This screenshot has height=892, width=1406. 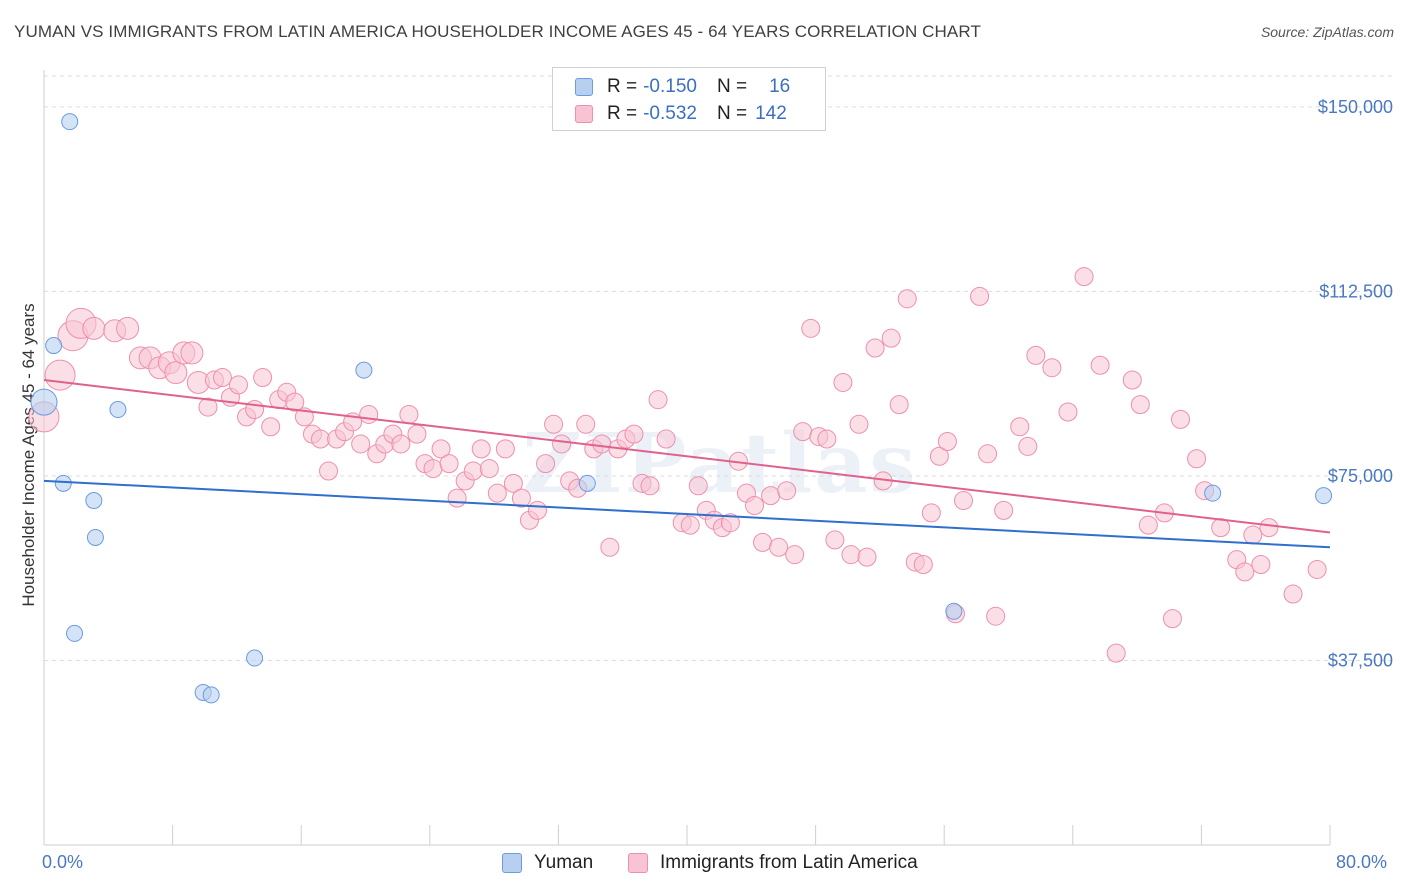 What do you see at coordinates (63, 862) in the screenshot?
I see `x-tick-label-min: 0.0%` at bounding box center [63, 862].